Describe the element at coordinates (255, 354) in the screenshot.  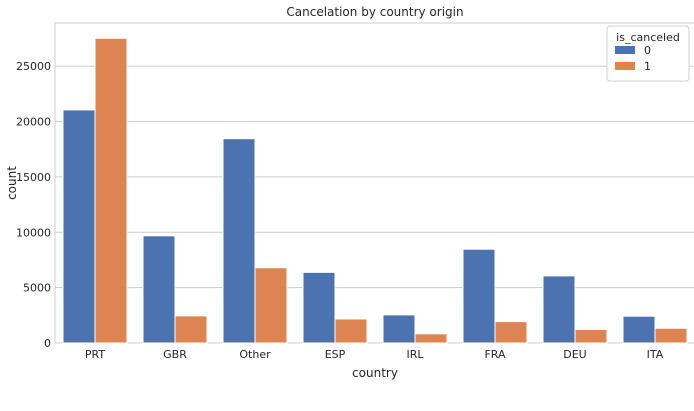
I see `x-tick-label: Other` at that location.